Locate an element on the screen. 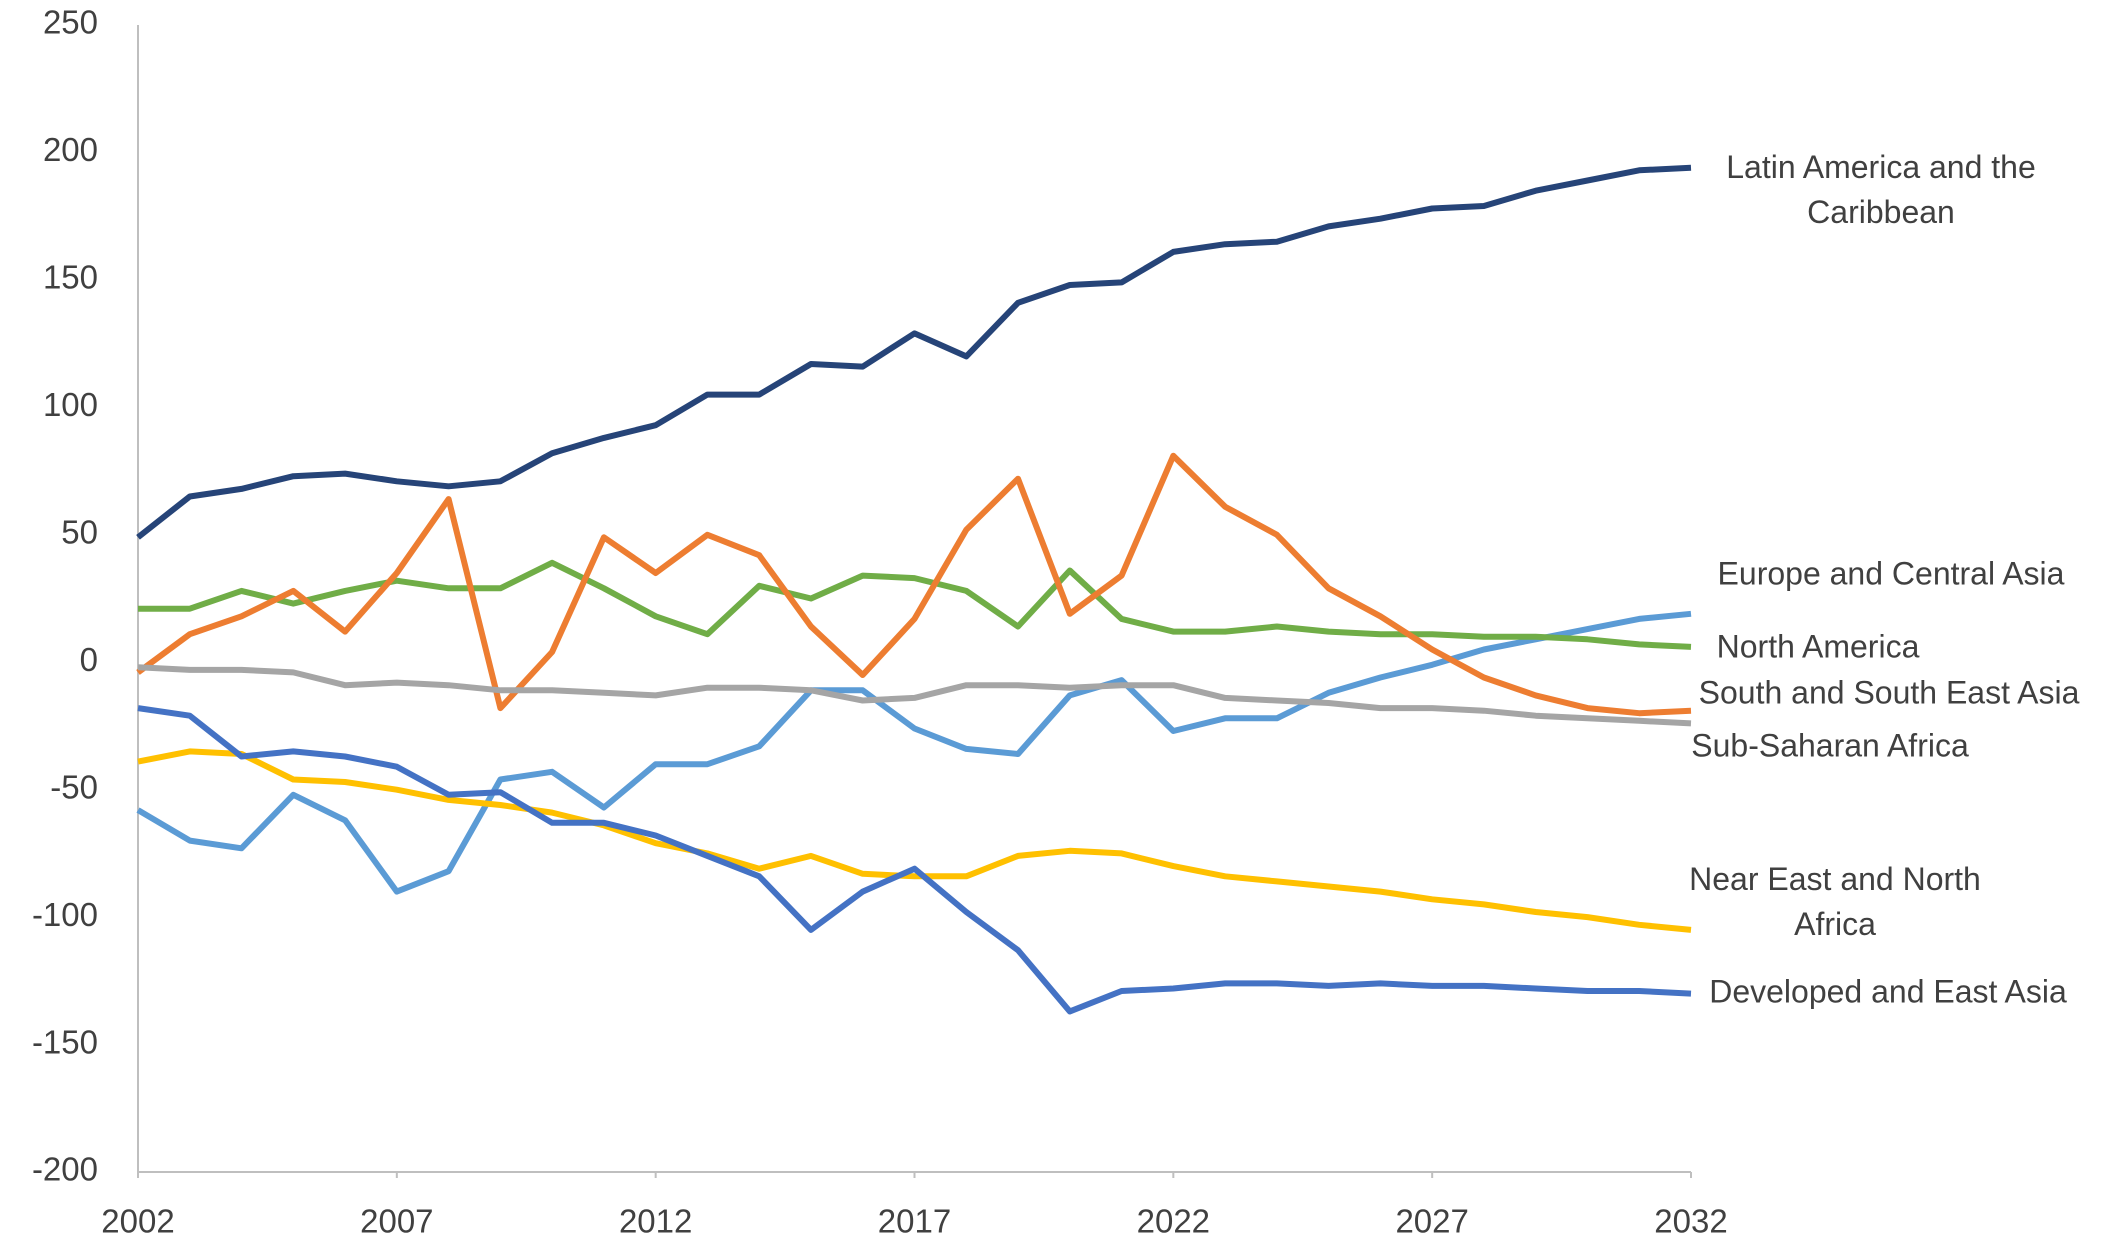 This screenshot has height=1242, width=2108. y-tick-label: -100 is located at coordinates (65, 914).